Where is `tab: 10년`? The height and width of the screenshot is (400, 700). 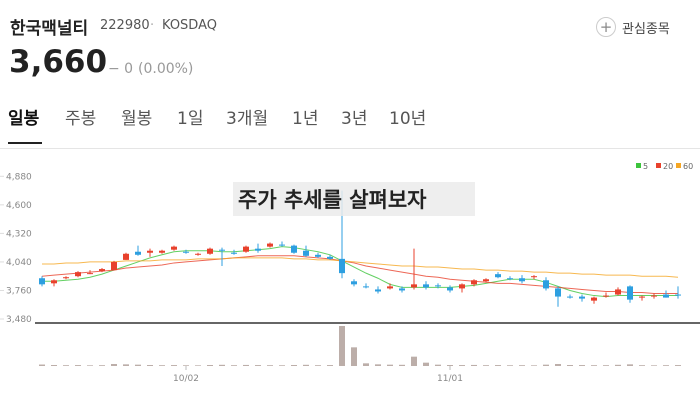 tab: 10년 is located at coordinates (408, 119).